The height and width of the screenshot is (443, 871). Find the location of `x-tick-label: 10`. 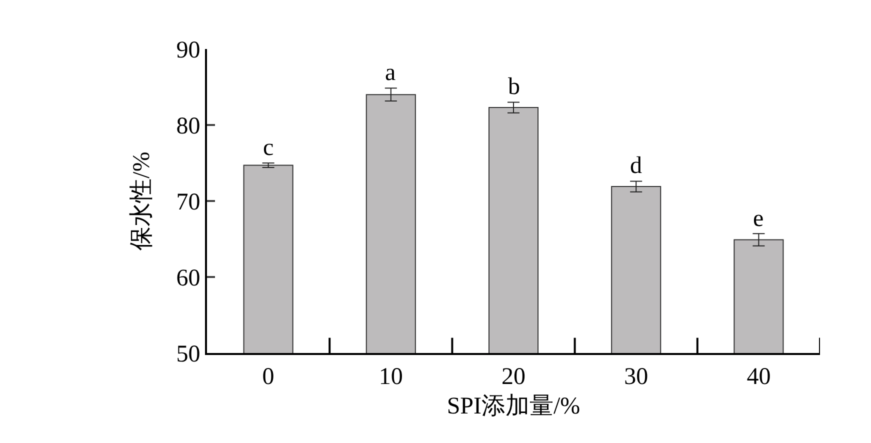

x-tick-label: 10 is located at coordinates (390, 377).